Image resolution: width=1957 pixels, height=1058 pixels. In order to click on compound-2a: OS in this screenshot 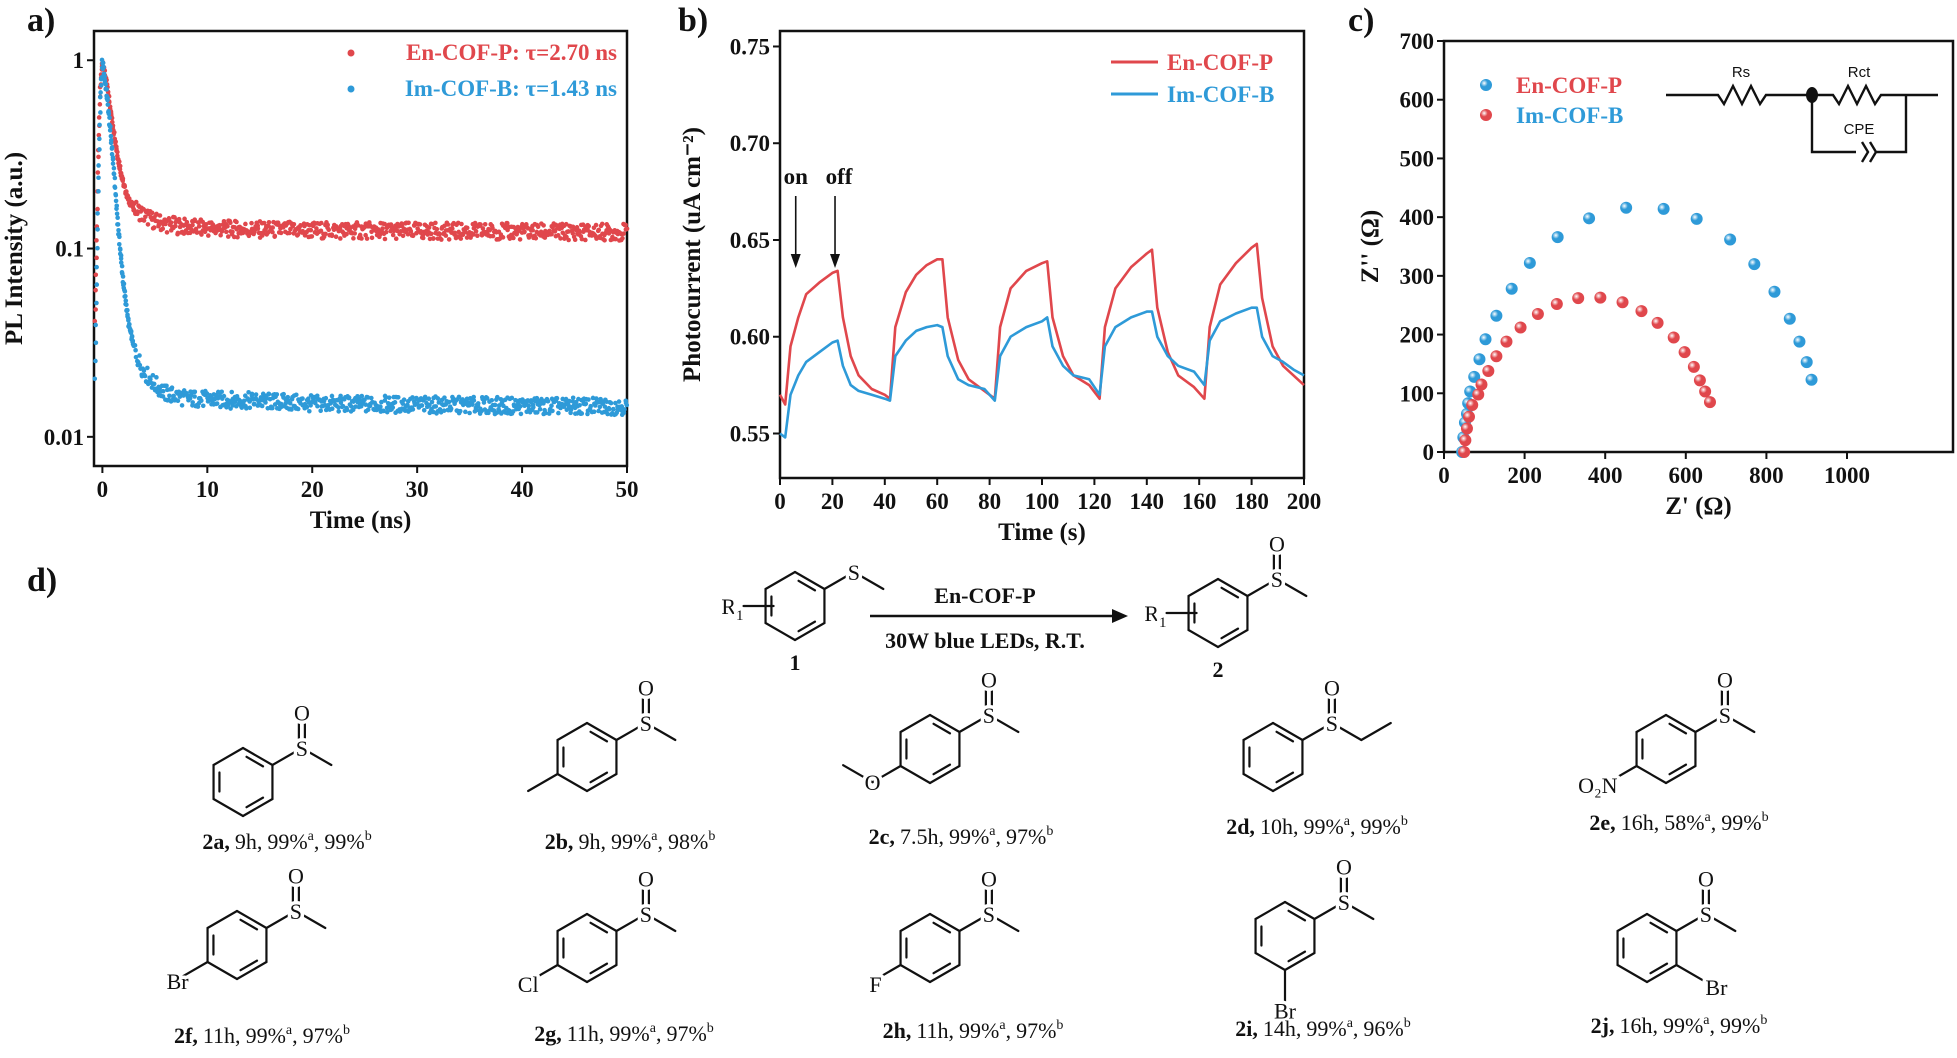, I will do `click(272, 757)`.